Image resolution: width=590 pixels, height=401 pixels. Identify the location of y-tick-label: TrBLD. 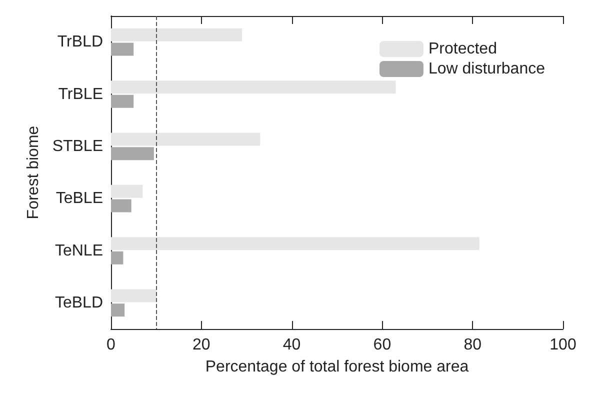
(80, 42).